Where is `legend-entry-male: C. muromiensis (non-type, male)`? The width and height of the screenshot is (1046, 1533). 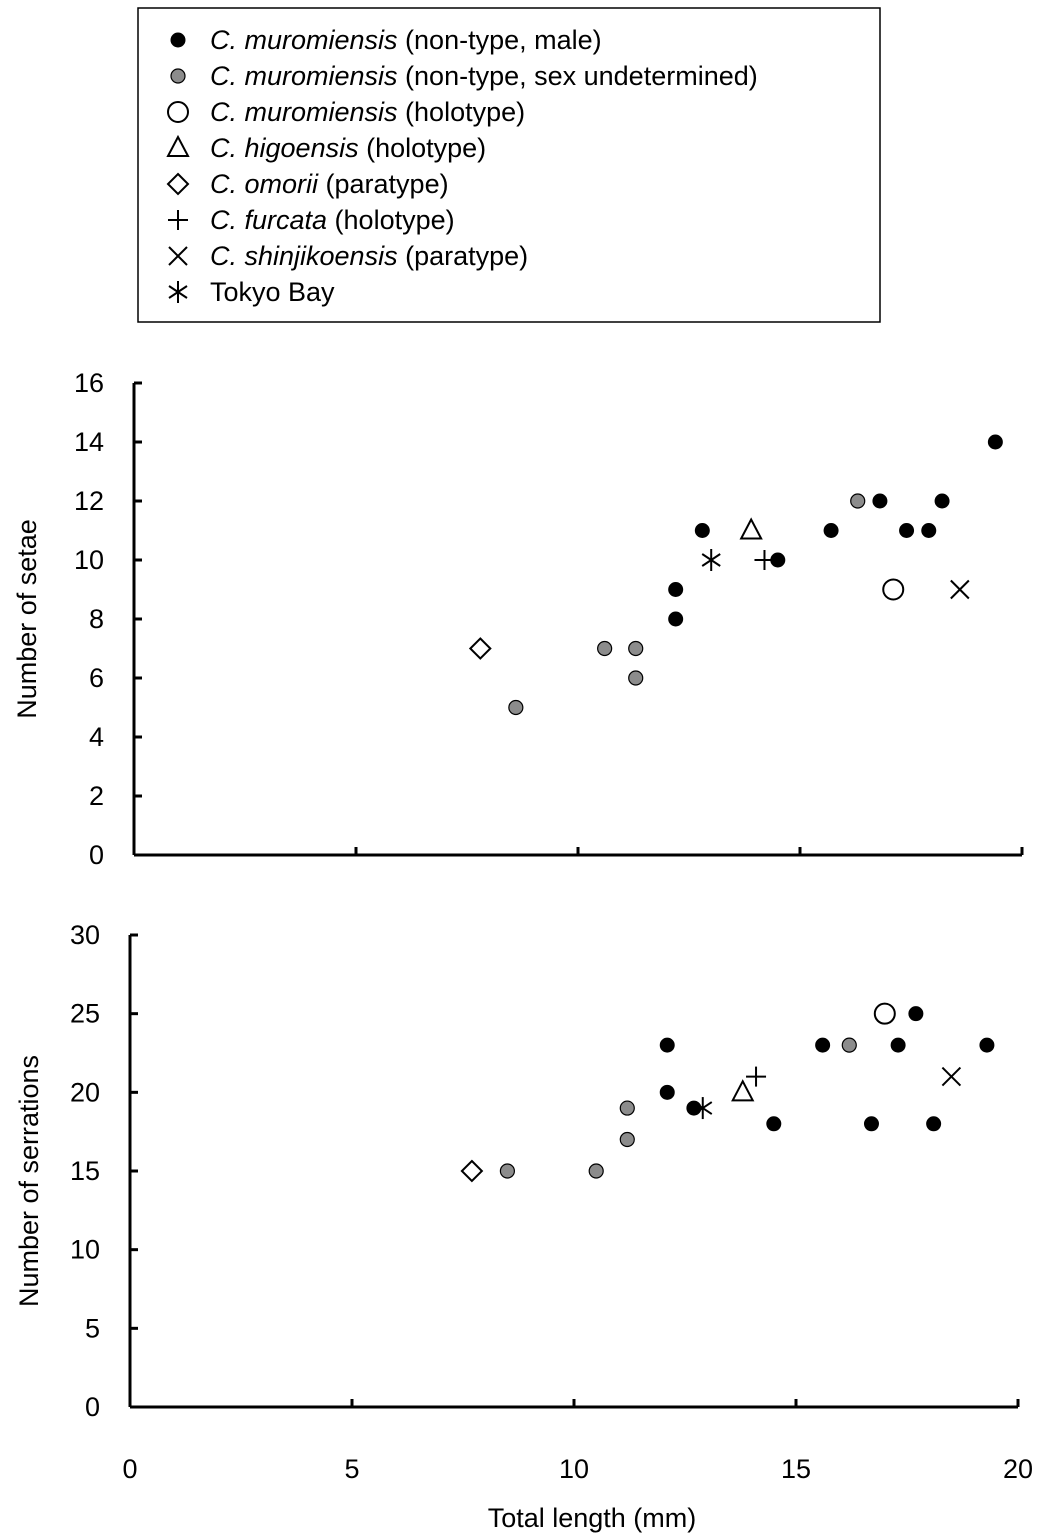 legend-entry-male: C. muromiensis (non-type, male) is located at coordinates (386, 40).